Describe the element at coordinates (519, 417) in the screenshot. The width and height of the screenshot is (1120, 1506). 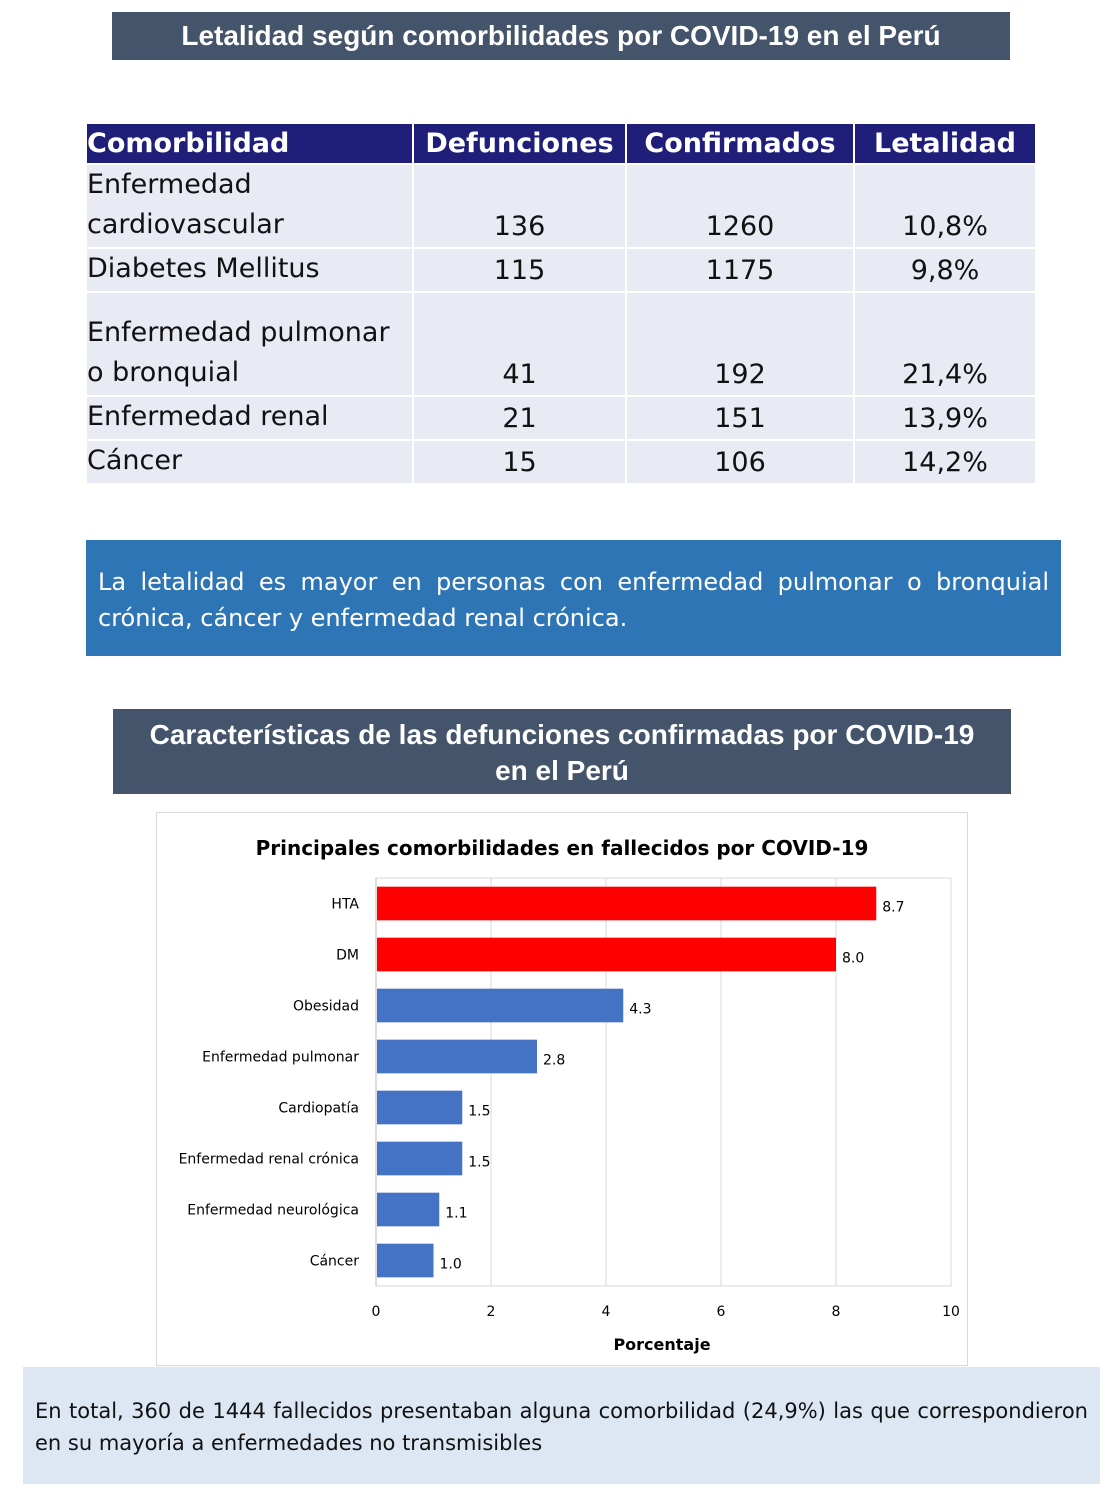
I see `cell-defunciones: 21` at that location.